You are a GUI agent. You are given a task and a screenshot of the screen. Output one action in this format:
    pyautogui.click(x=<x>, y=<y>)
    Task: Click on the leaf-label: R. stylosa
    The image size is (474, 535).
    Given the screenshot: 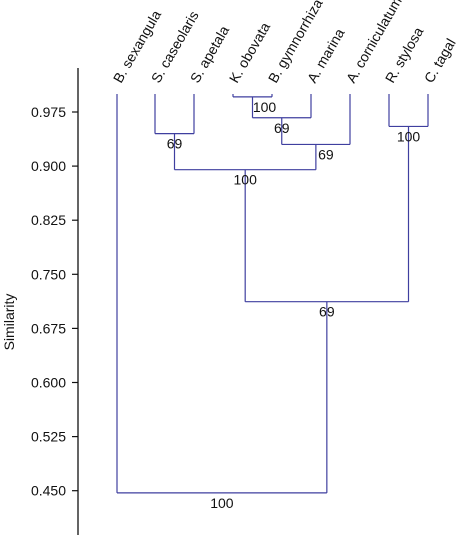 What is the action you would take?
    pyautogui.click(x=404, y=54)
    